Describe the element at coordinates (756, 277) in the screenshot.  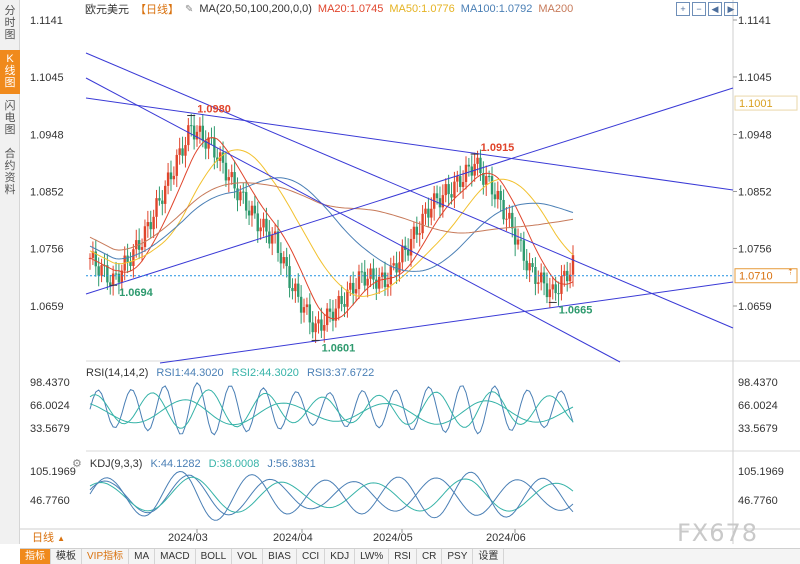
I see `current-price-value: 1.0710` at that location.